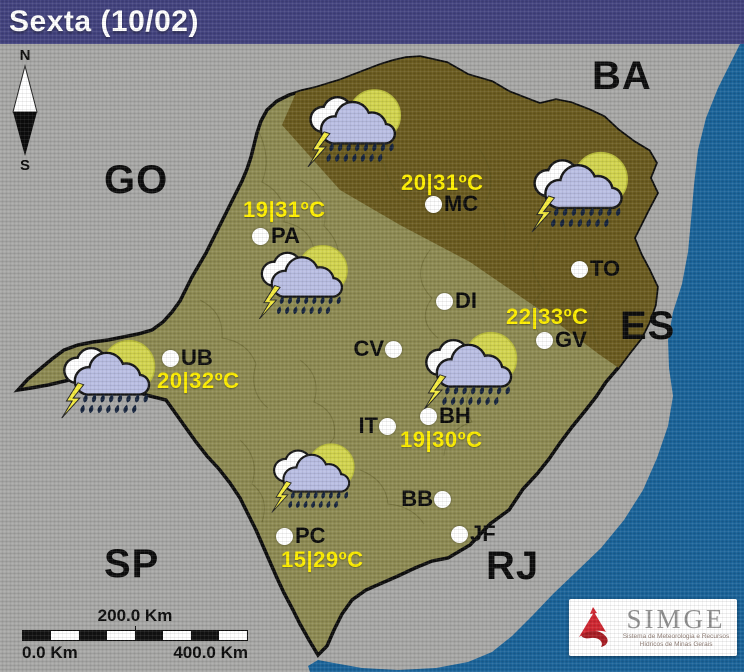  I want to click on simge-subtitle-line2: Hídricos de Minas Gerais, so click(676, 644).